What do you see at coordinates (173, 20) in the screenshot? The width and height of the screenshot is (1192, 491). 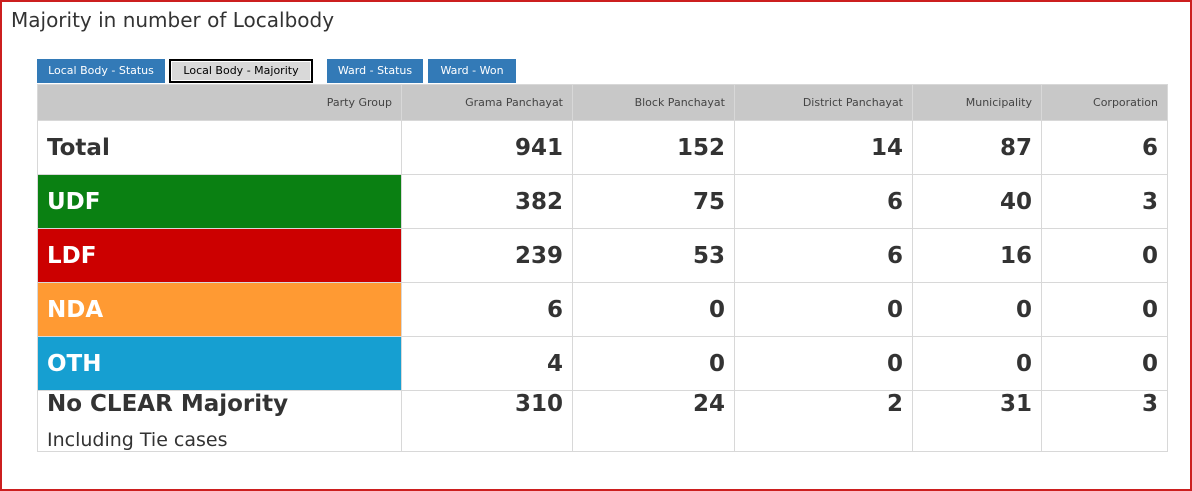 I see `page-title: Majority in number of Localbody` at bounding box center [173, 20].